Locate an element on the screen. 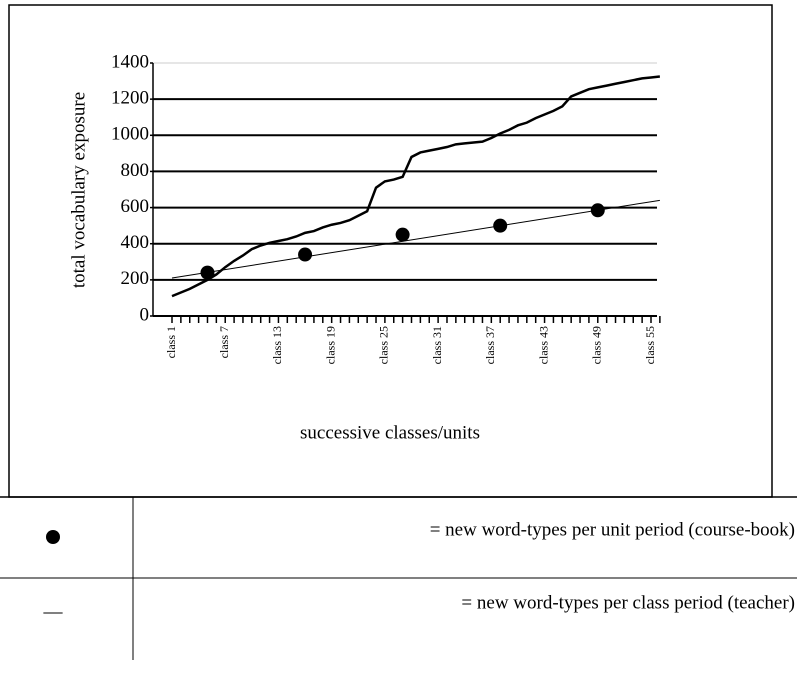 Image resolution: width=797 pixels, height=687 pixels. x-tick-label: class 31 is located at coordinates (437, 345).